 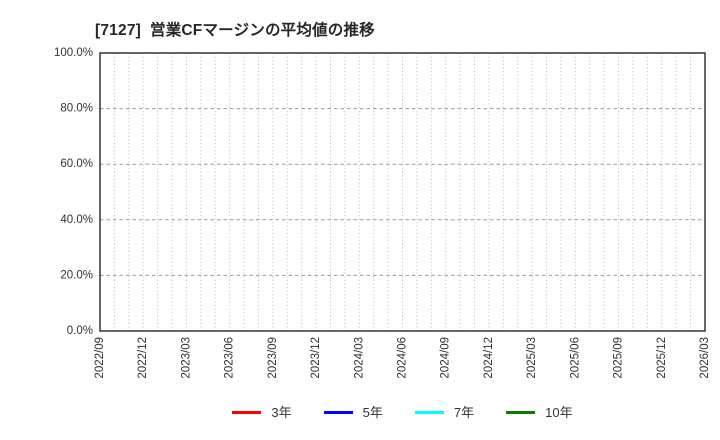 I want to click on x-tick-label: 2023/12, so click(x=316, y=358).